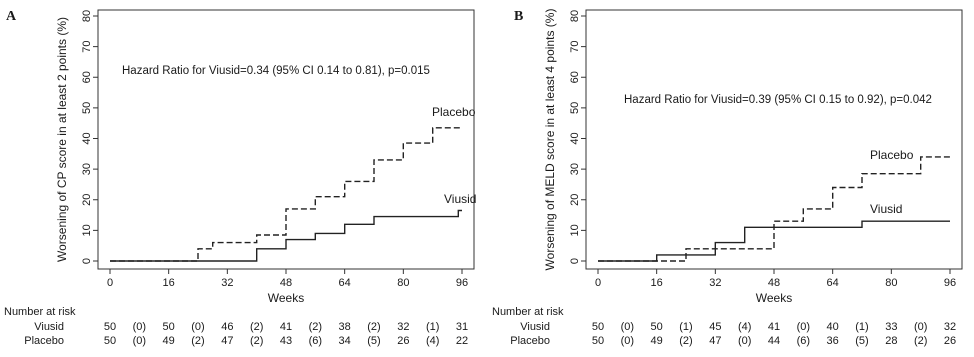 Image resolution: width=974 pixels, height=357 pixels. What do you see at coordinates (575, 138) in the screenshot?
I see `panel-b-y-tick-label: 40` at bounding box center [575, 138].